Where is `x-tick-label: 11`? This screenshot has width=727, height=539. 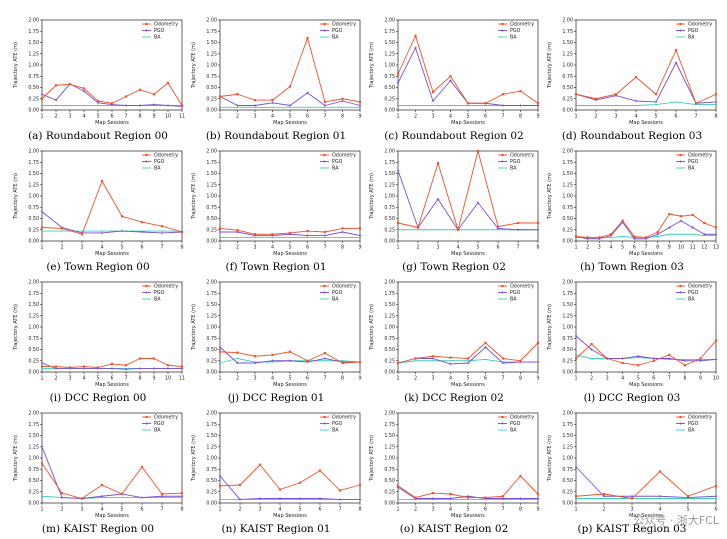
x-tick-label: 11 is located at coordinates (182, 379).